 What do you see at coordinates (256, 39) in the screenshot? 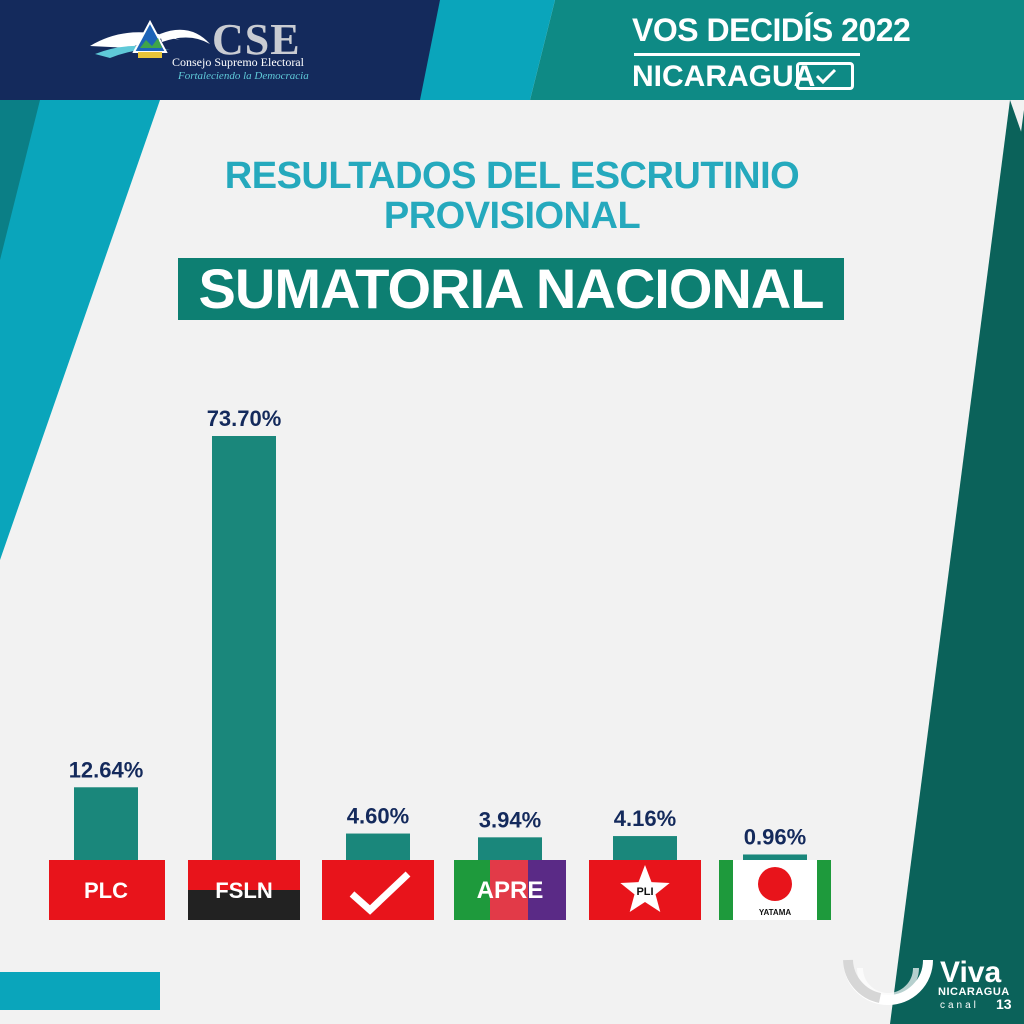
I see `cse-name: CSE` at bounding box center [256, 39].